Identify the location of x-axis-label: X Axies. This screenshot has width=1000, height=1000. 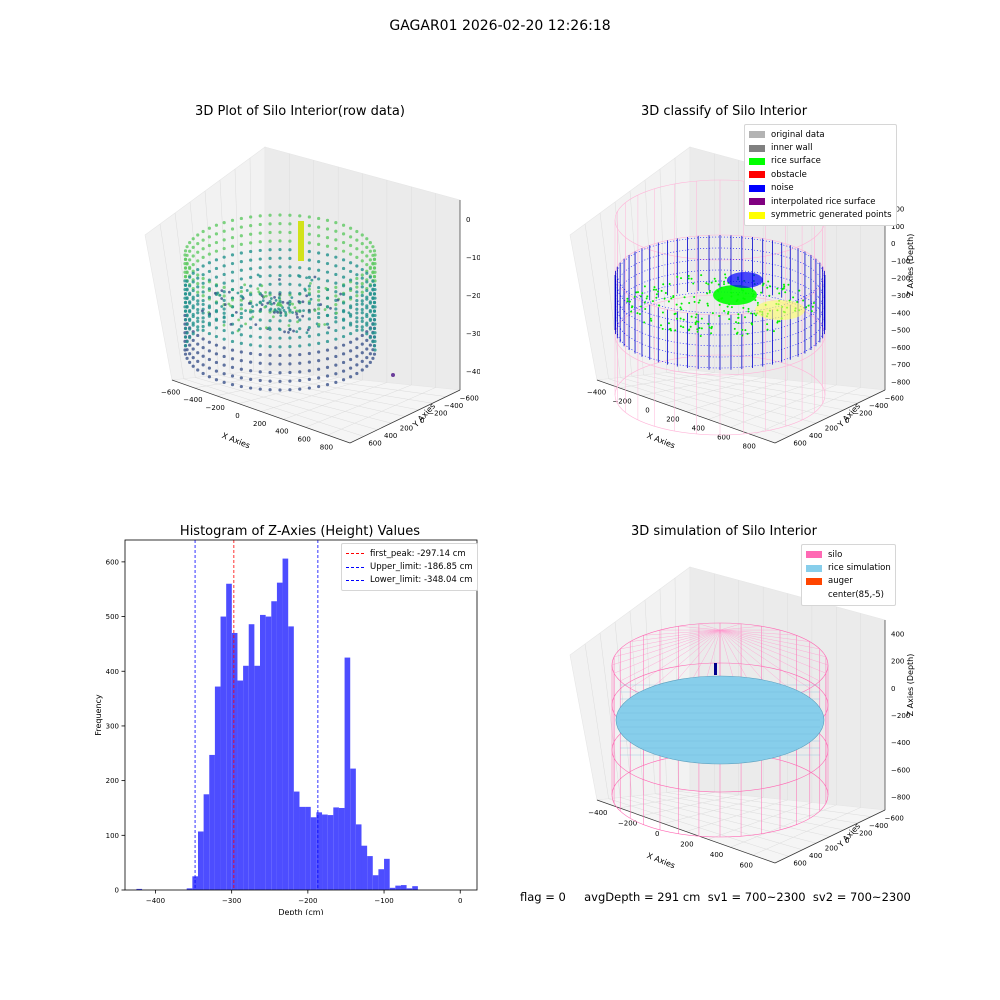
(236, 440).